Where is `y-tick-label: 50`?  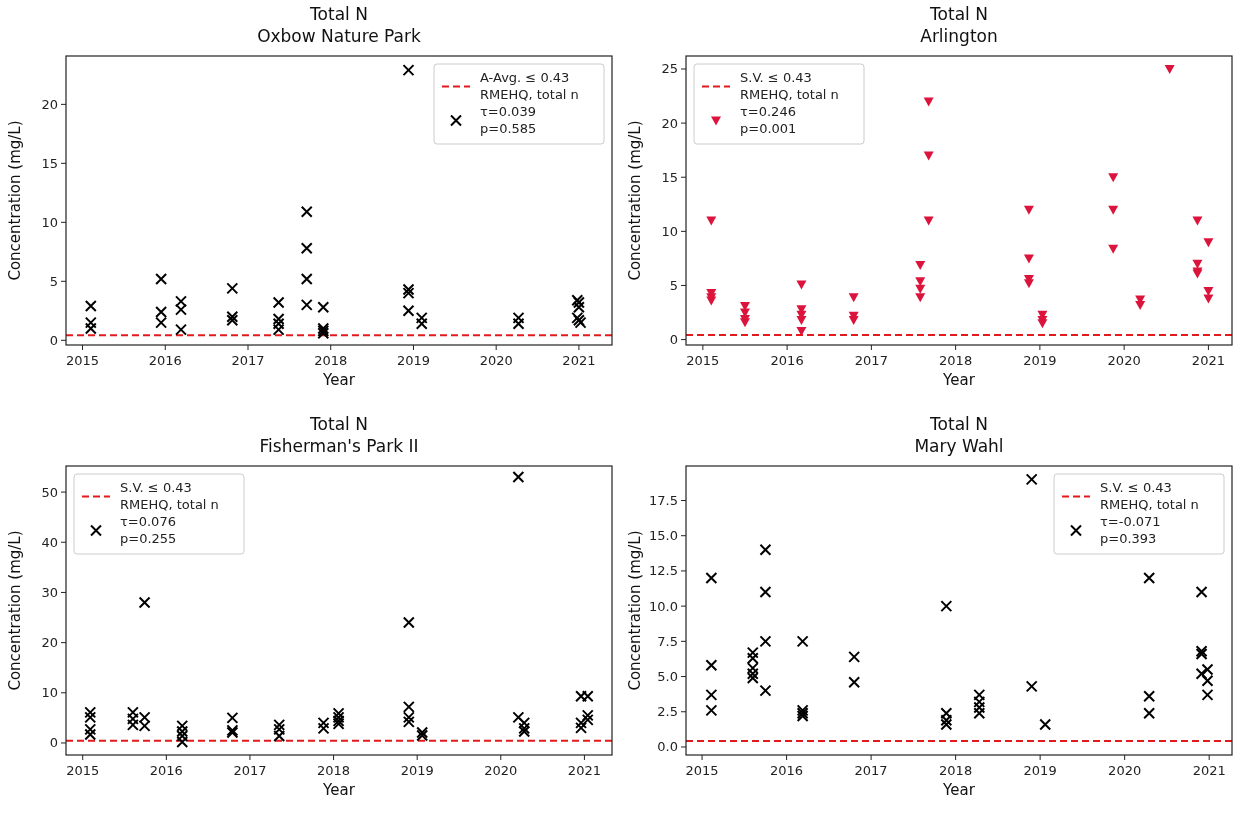 y-tick-label: 50 is located at coordinates (49, 492).